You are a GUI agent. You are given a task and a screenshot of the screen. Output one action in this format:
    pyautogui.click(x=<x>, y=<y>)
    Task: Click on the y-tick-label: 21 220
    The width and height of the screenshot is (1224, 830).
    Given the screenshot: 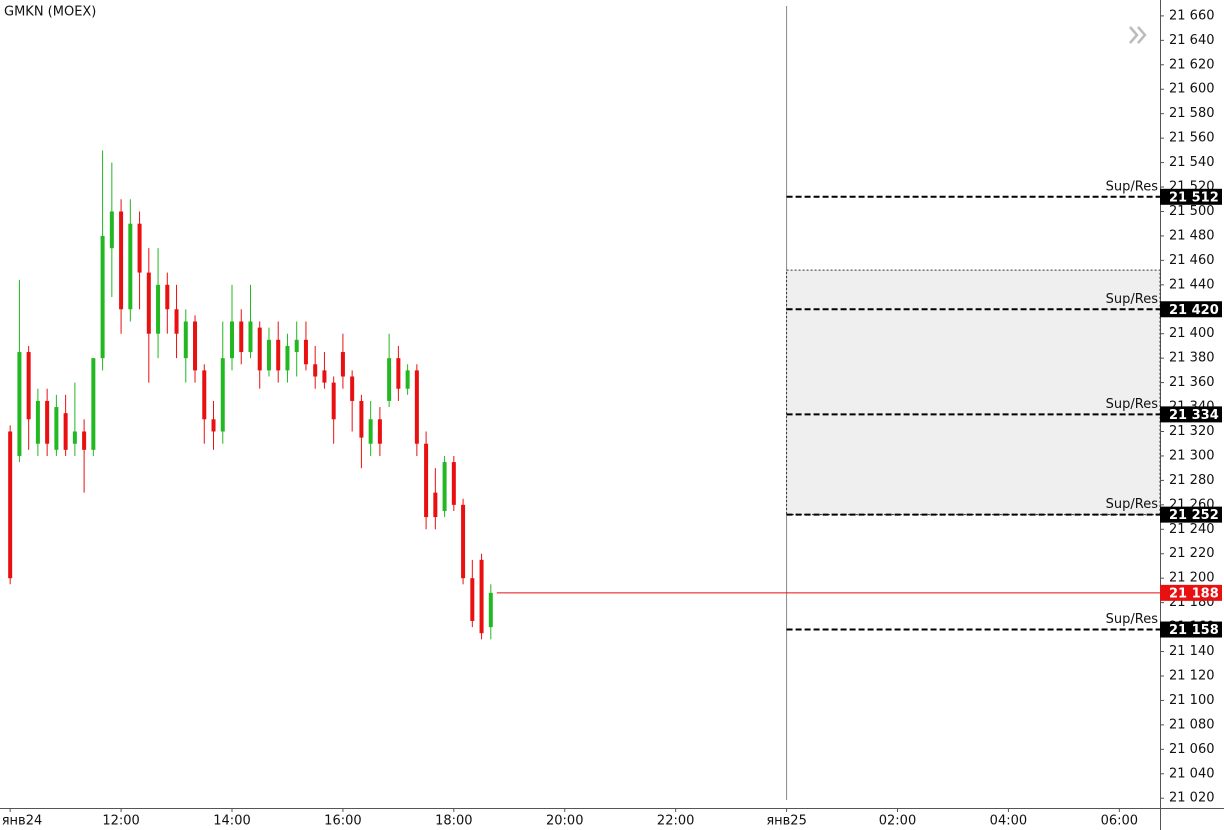 What is the action you would take?
    pyautogui.click(x=1192, y=553)
    